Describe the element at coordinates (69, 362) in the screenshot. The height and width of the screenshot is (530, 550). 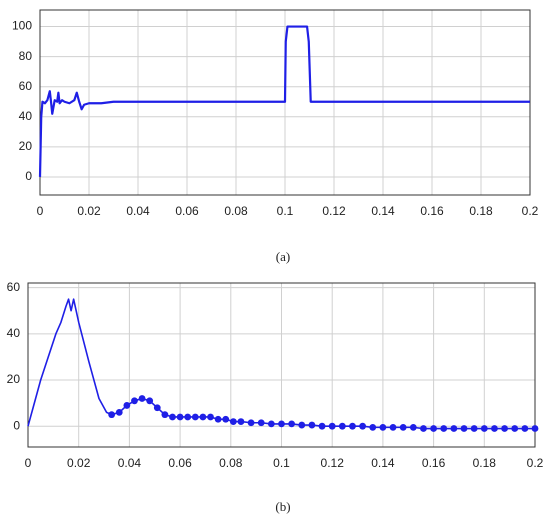
I see `data-line` at that location.